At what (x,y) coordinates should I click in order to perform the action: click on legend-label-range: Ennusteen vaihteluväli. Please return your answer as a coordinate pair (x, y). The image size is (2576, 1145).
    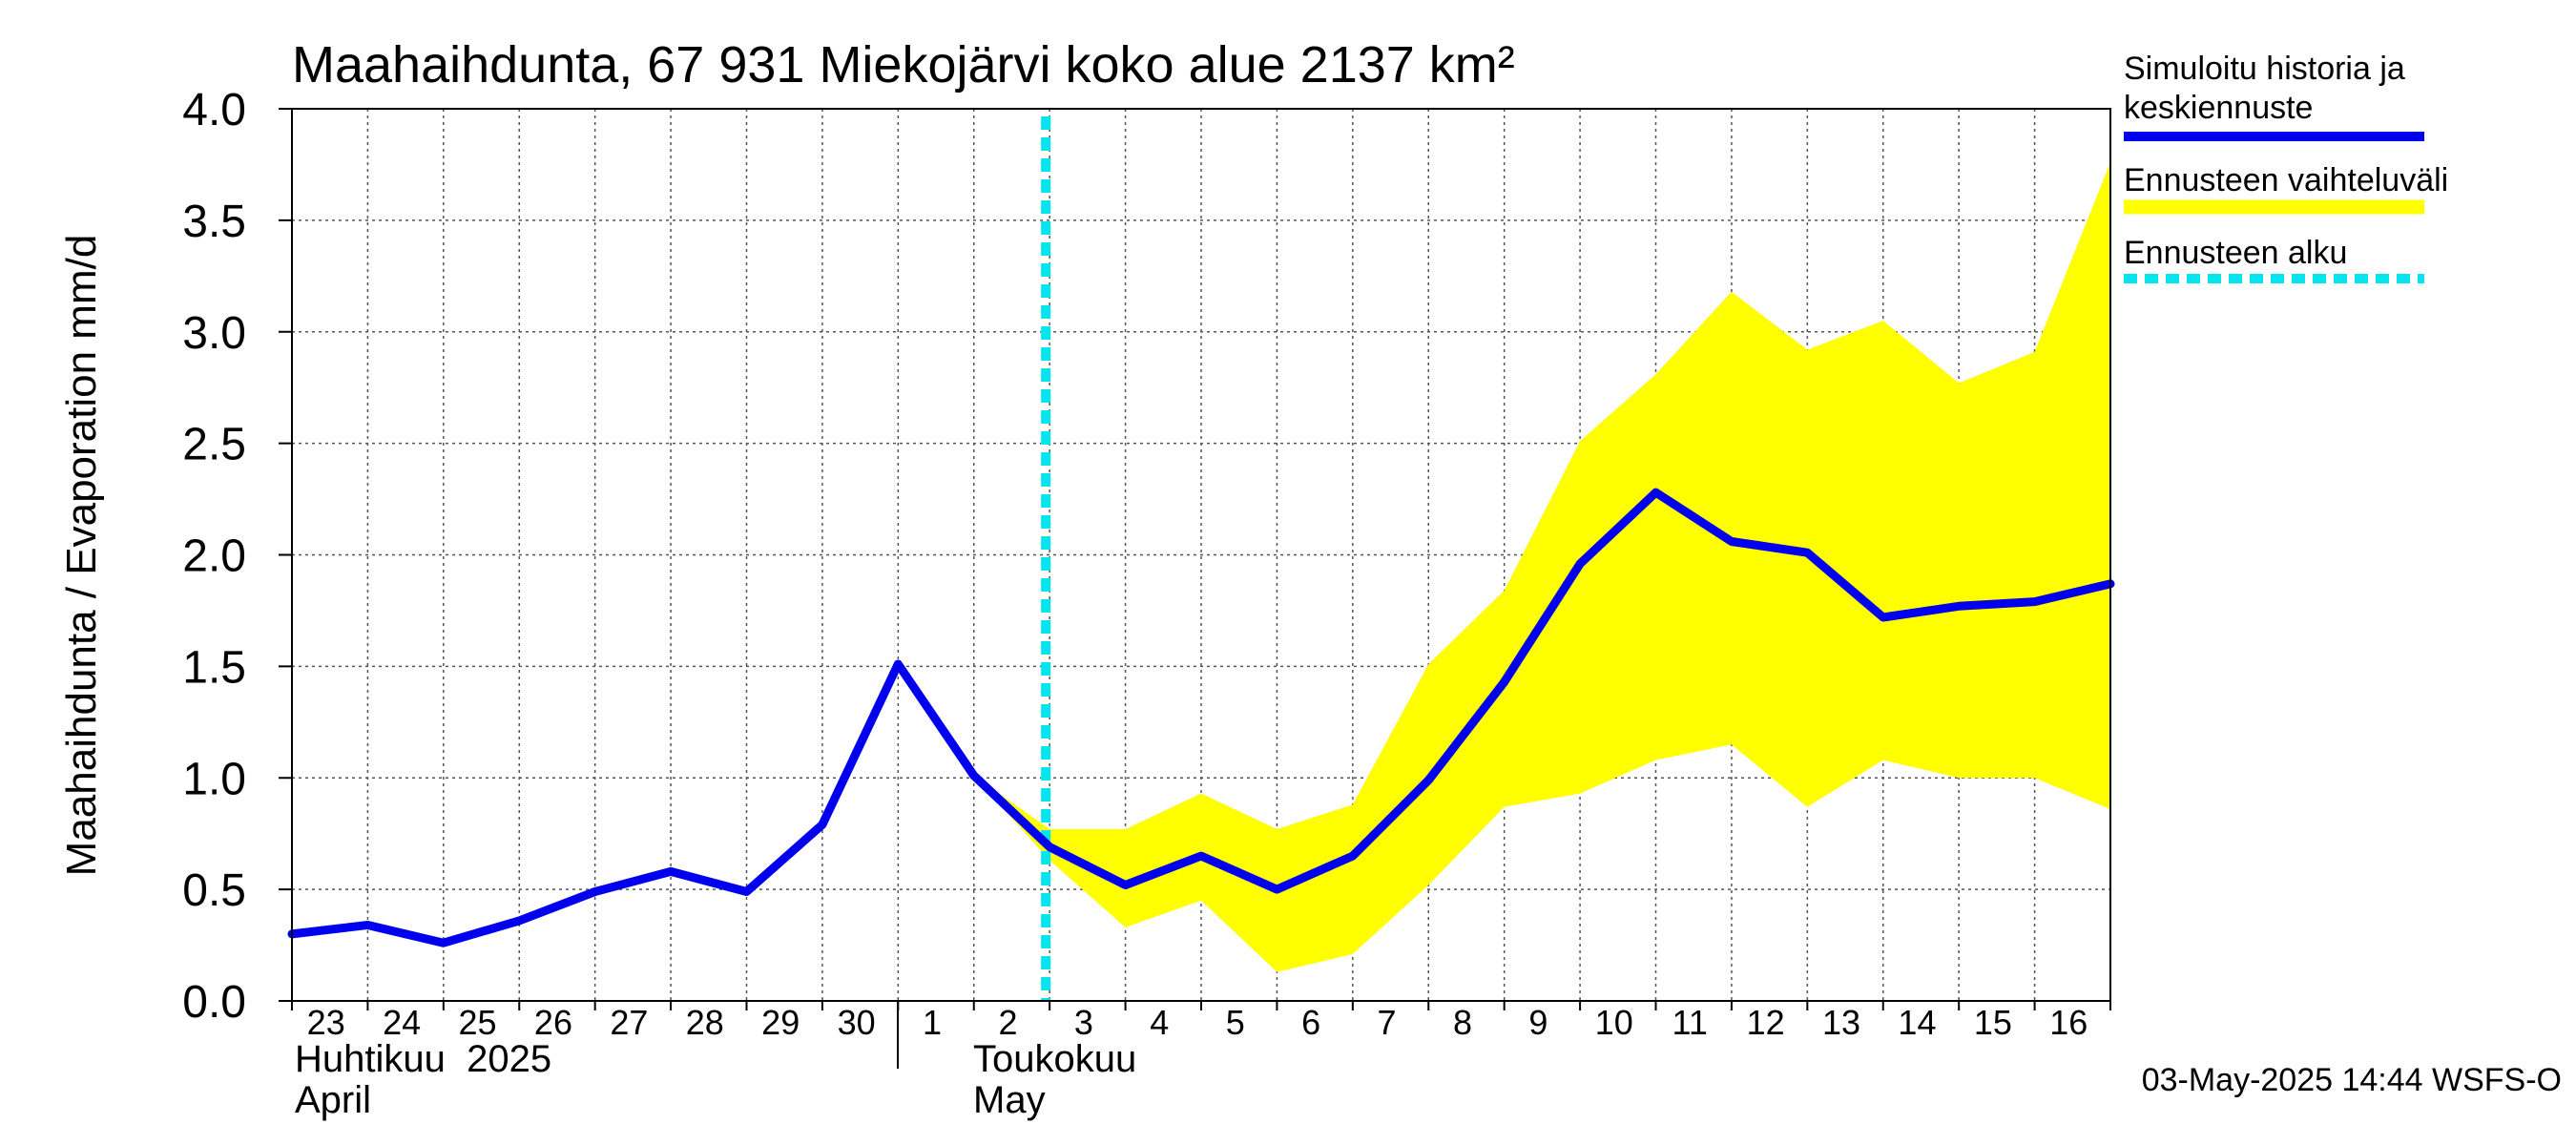
    Looking at the image, I should click on (2286, 180).